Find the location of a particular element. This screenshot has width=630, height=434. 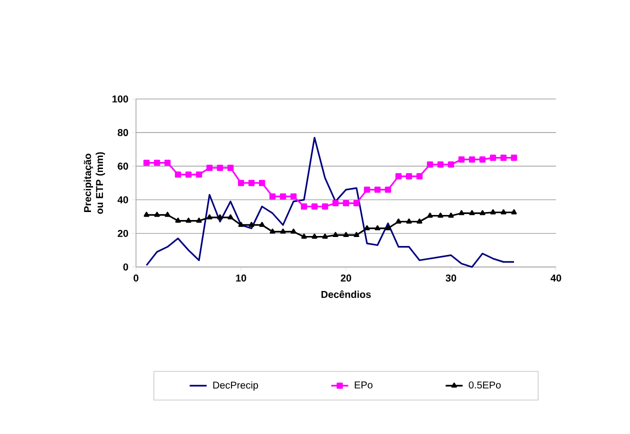

x-tick-label: 20 is located at coordinates (346, 278).